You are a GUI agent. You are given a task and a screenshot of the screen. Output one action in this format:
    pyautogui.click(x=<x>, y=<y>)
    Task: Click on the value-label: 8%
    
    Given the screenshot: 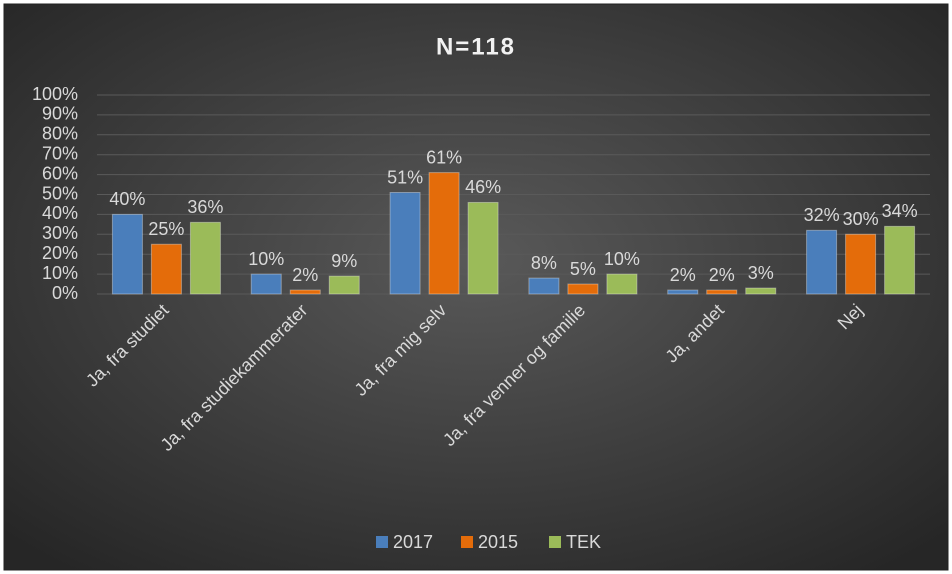 What is the action you would take?
    pyautogui.click(x=544, y=263)
    